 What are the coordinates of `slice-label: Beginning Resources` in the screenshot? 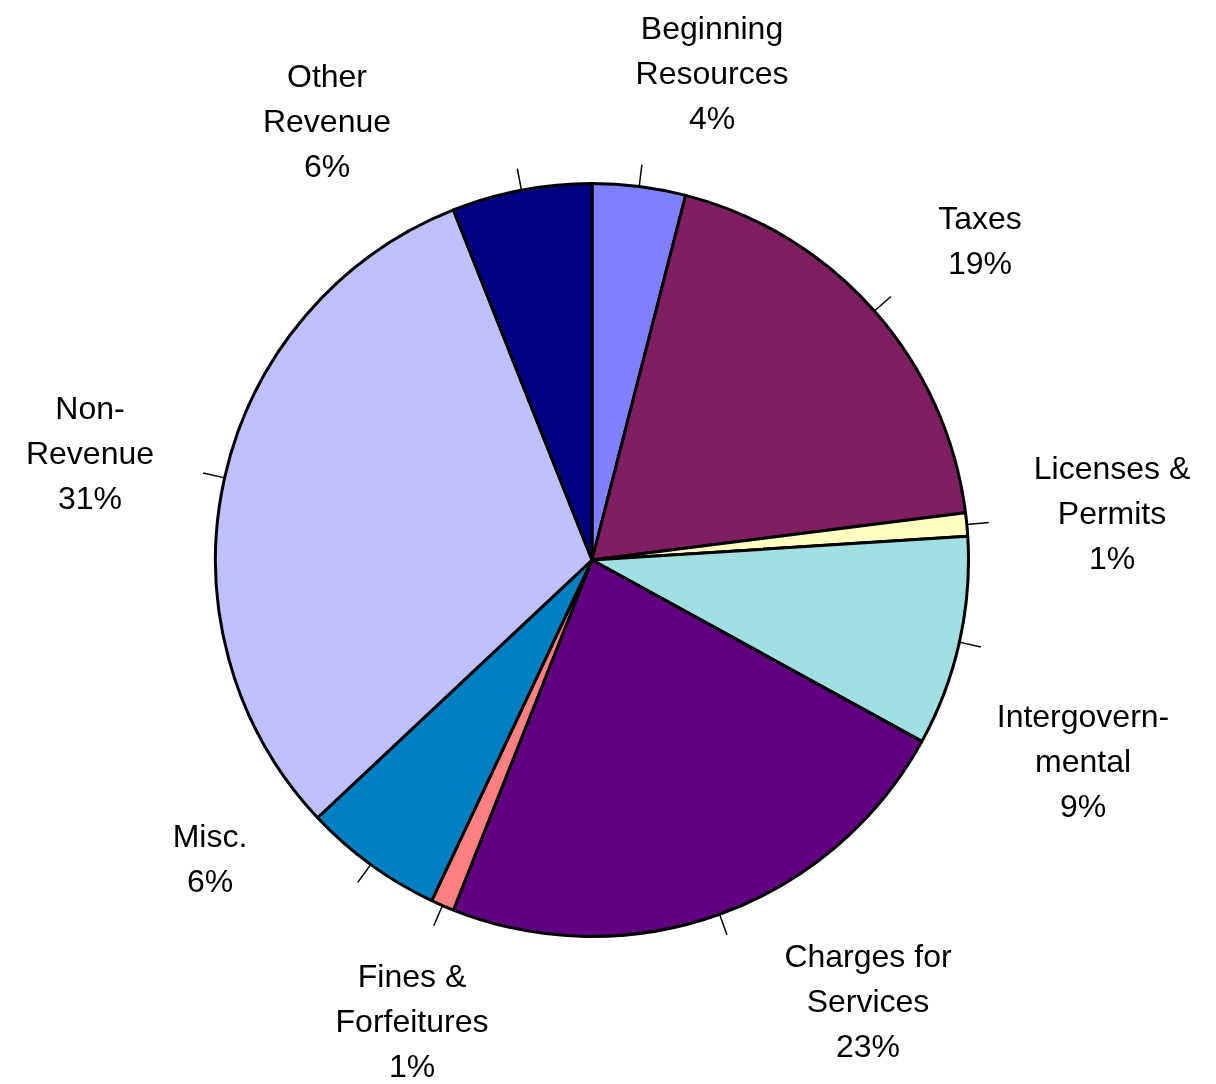 It's located at (712, 50).